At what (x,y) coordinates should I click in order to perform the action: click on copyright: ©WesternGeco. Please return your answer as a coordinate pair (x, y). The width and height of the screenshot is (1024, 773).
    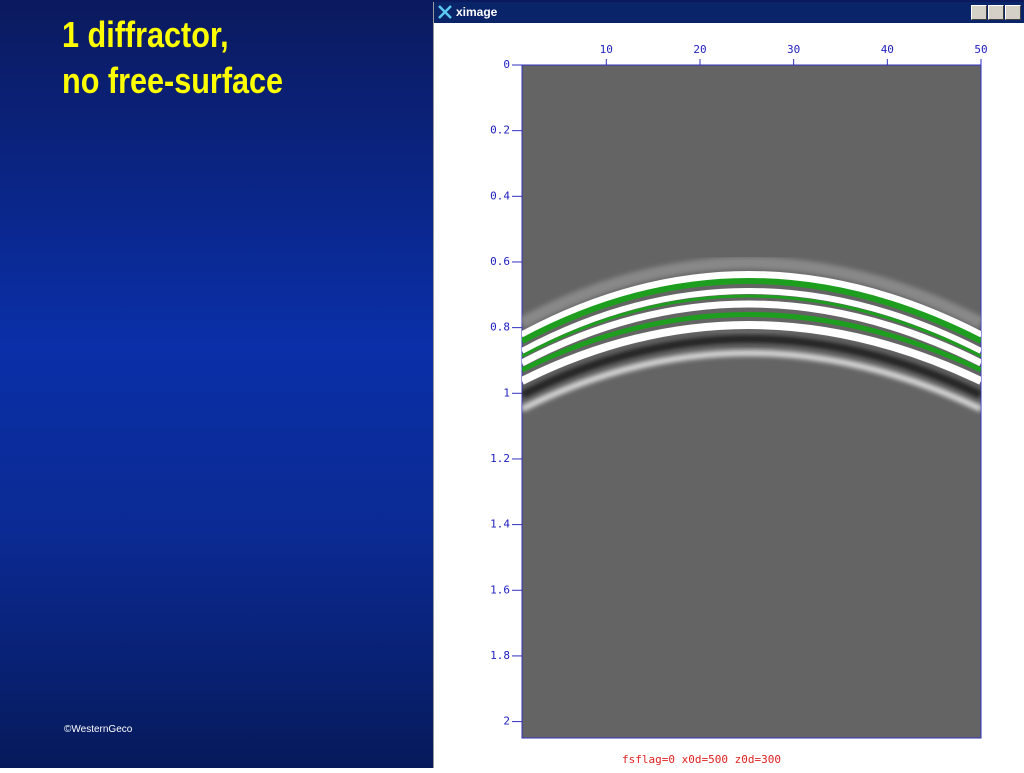
    Looking at the image, I should click on (98, 729).